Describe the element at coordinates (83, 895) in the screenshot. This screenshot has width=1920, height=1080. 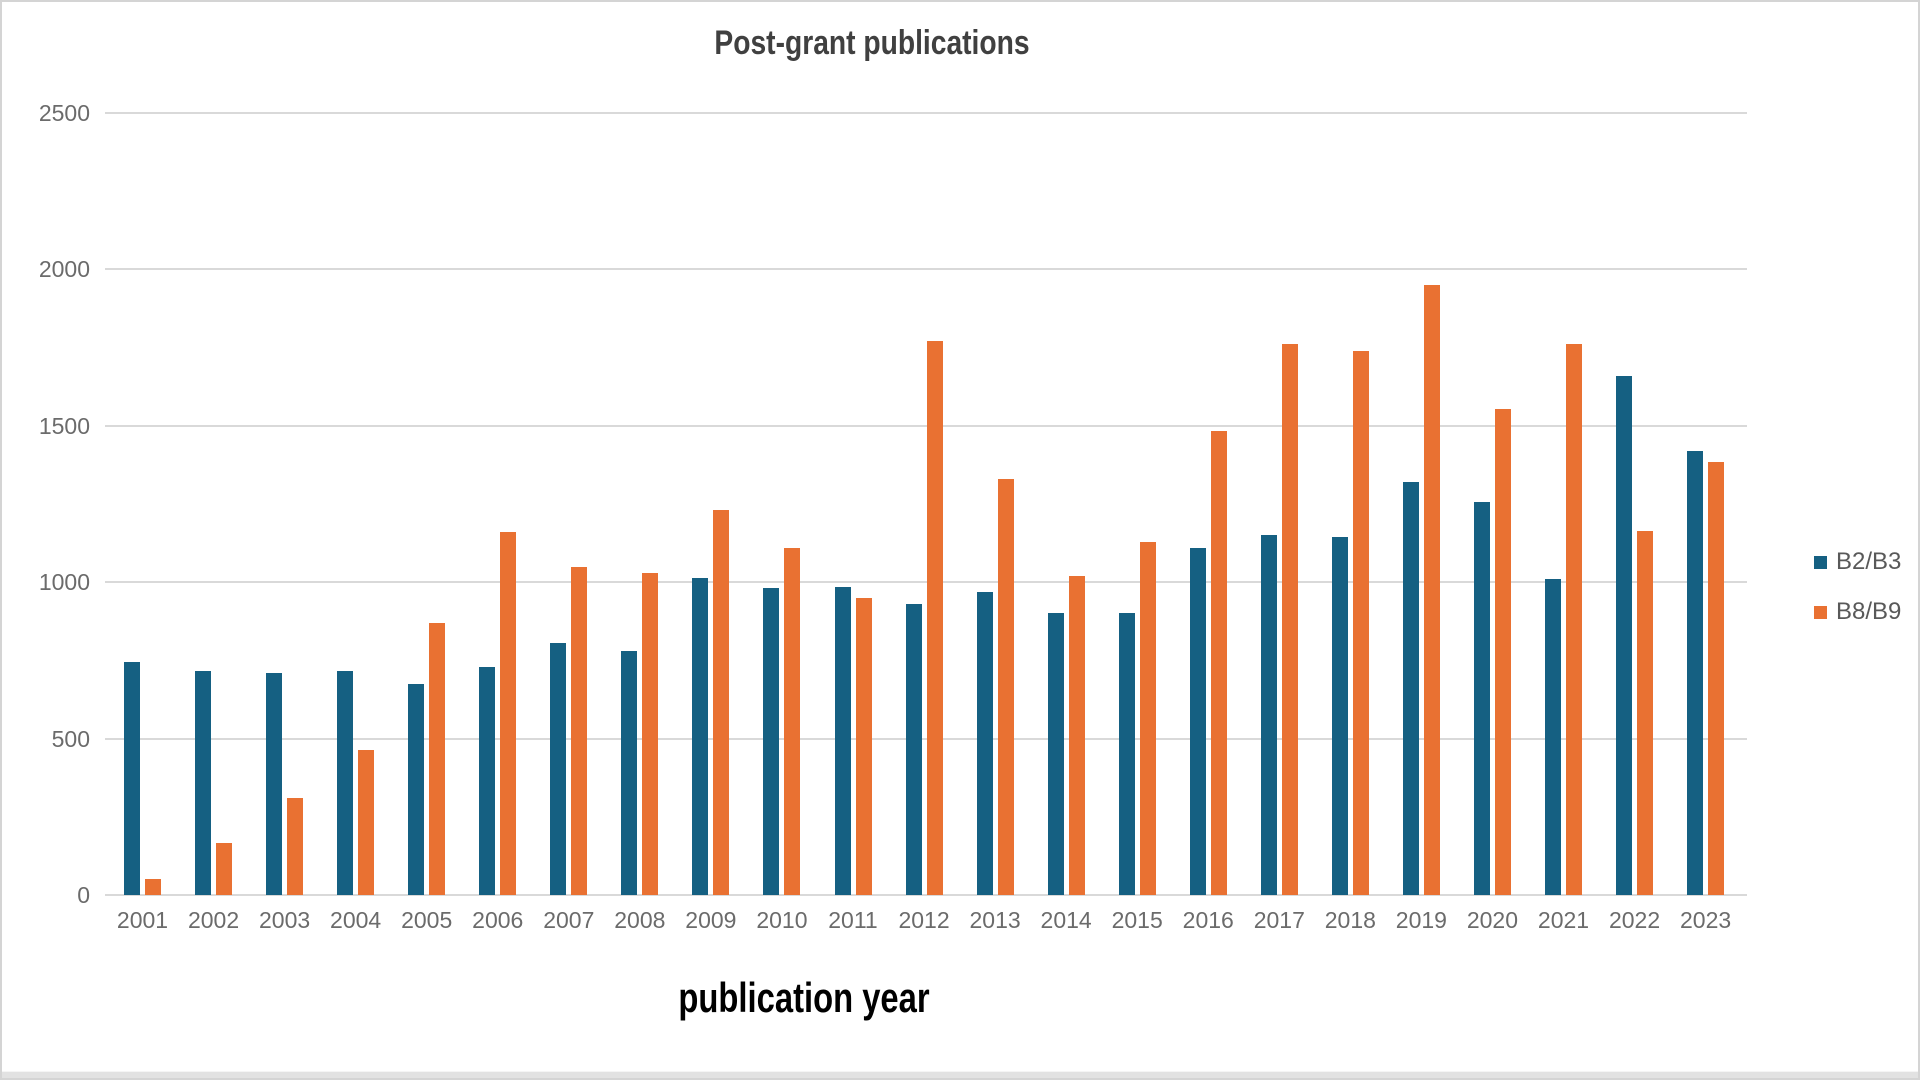
I see `y-tick-label-0: 0` at that location.